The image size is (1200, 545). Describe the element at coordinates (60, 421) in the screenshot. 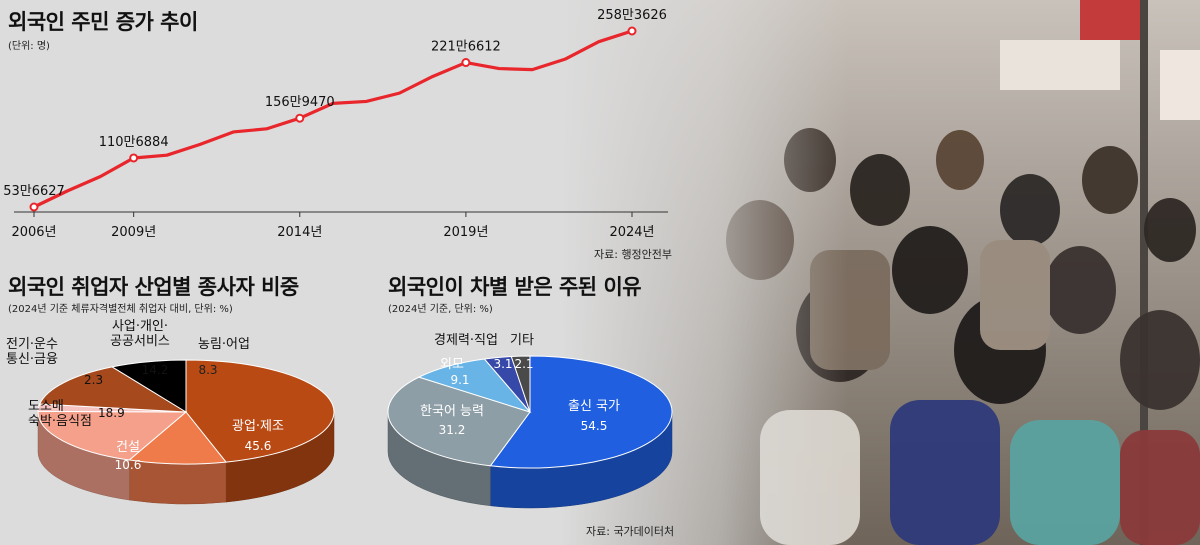

I see `pie-slice-label: 숙박·음식점` at that location.